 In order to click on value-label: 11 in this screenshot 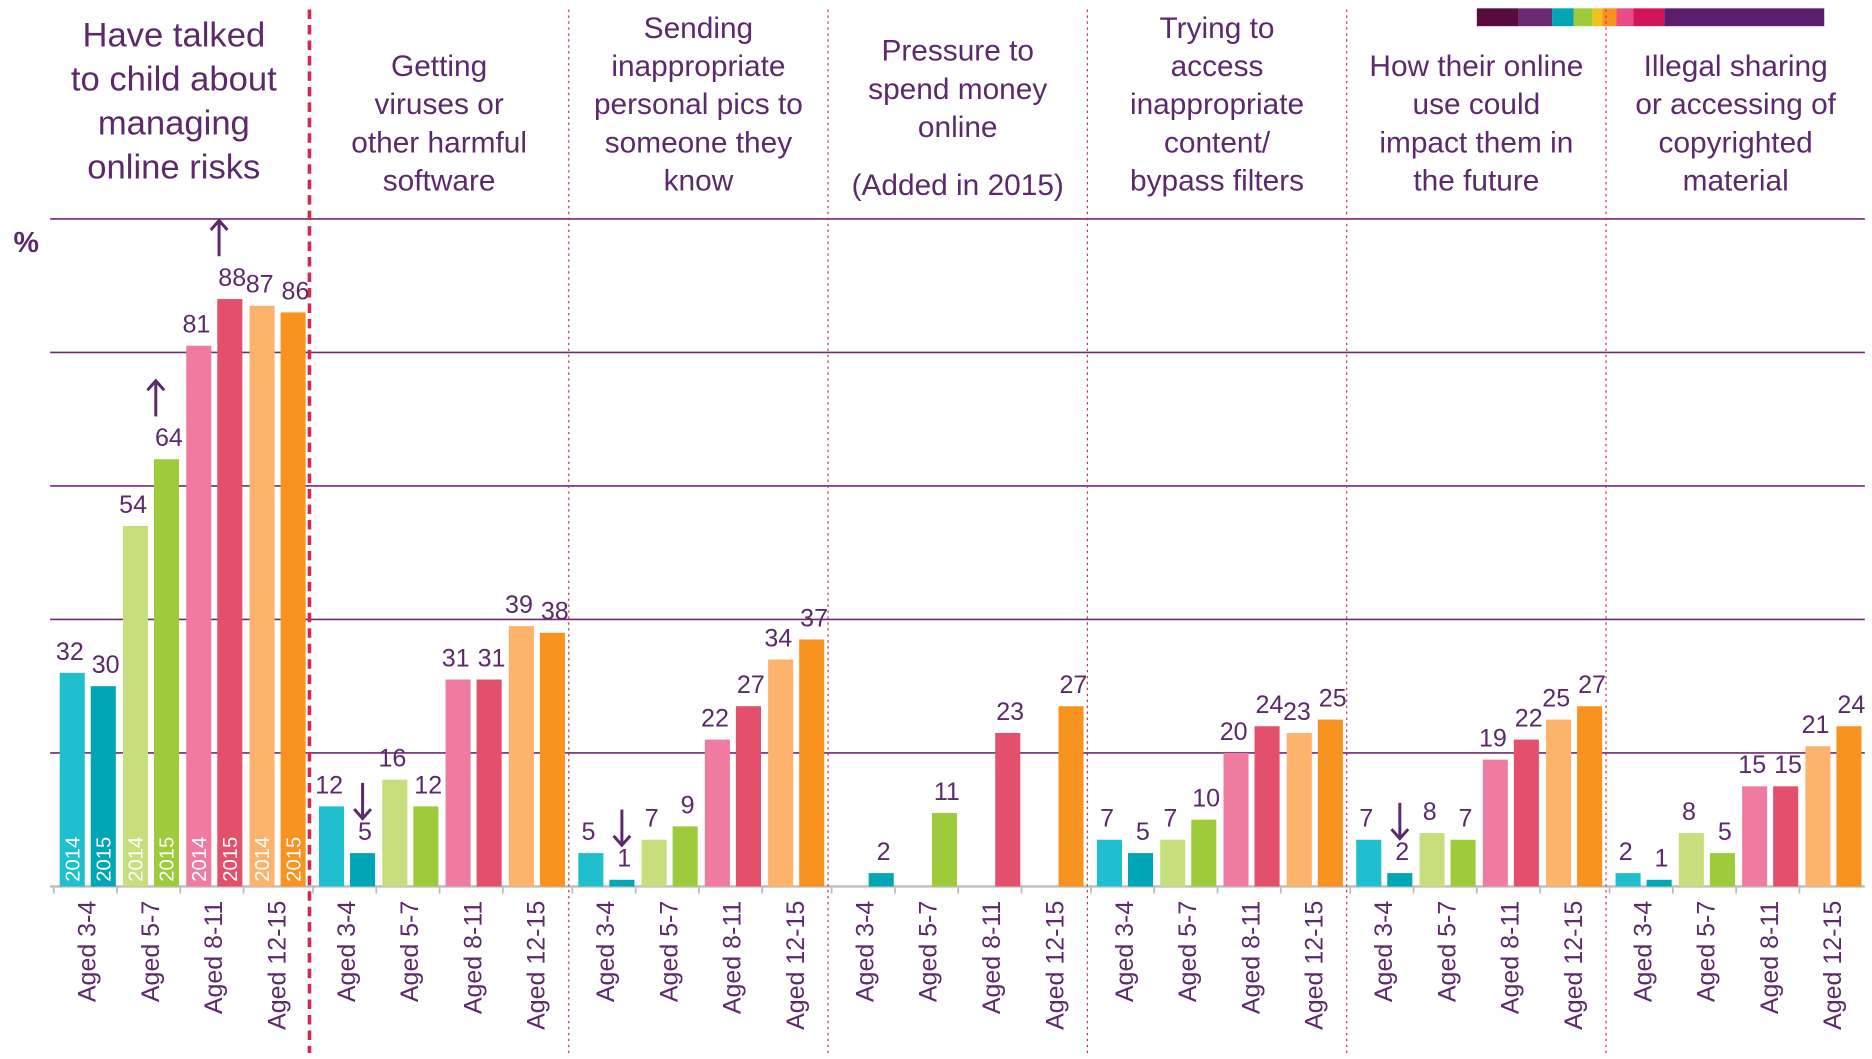, I will do `click(947, 792)`.